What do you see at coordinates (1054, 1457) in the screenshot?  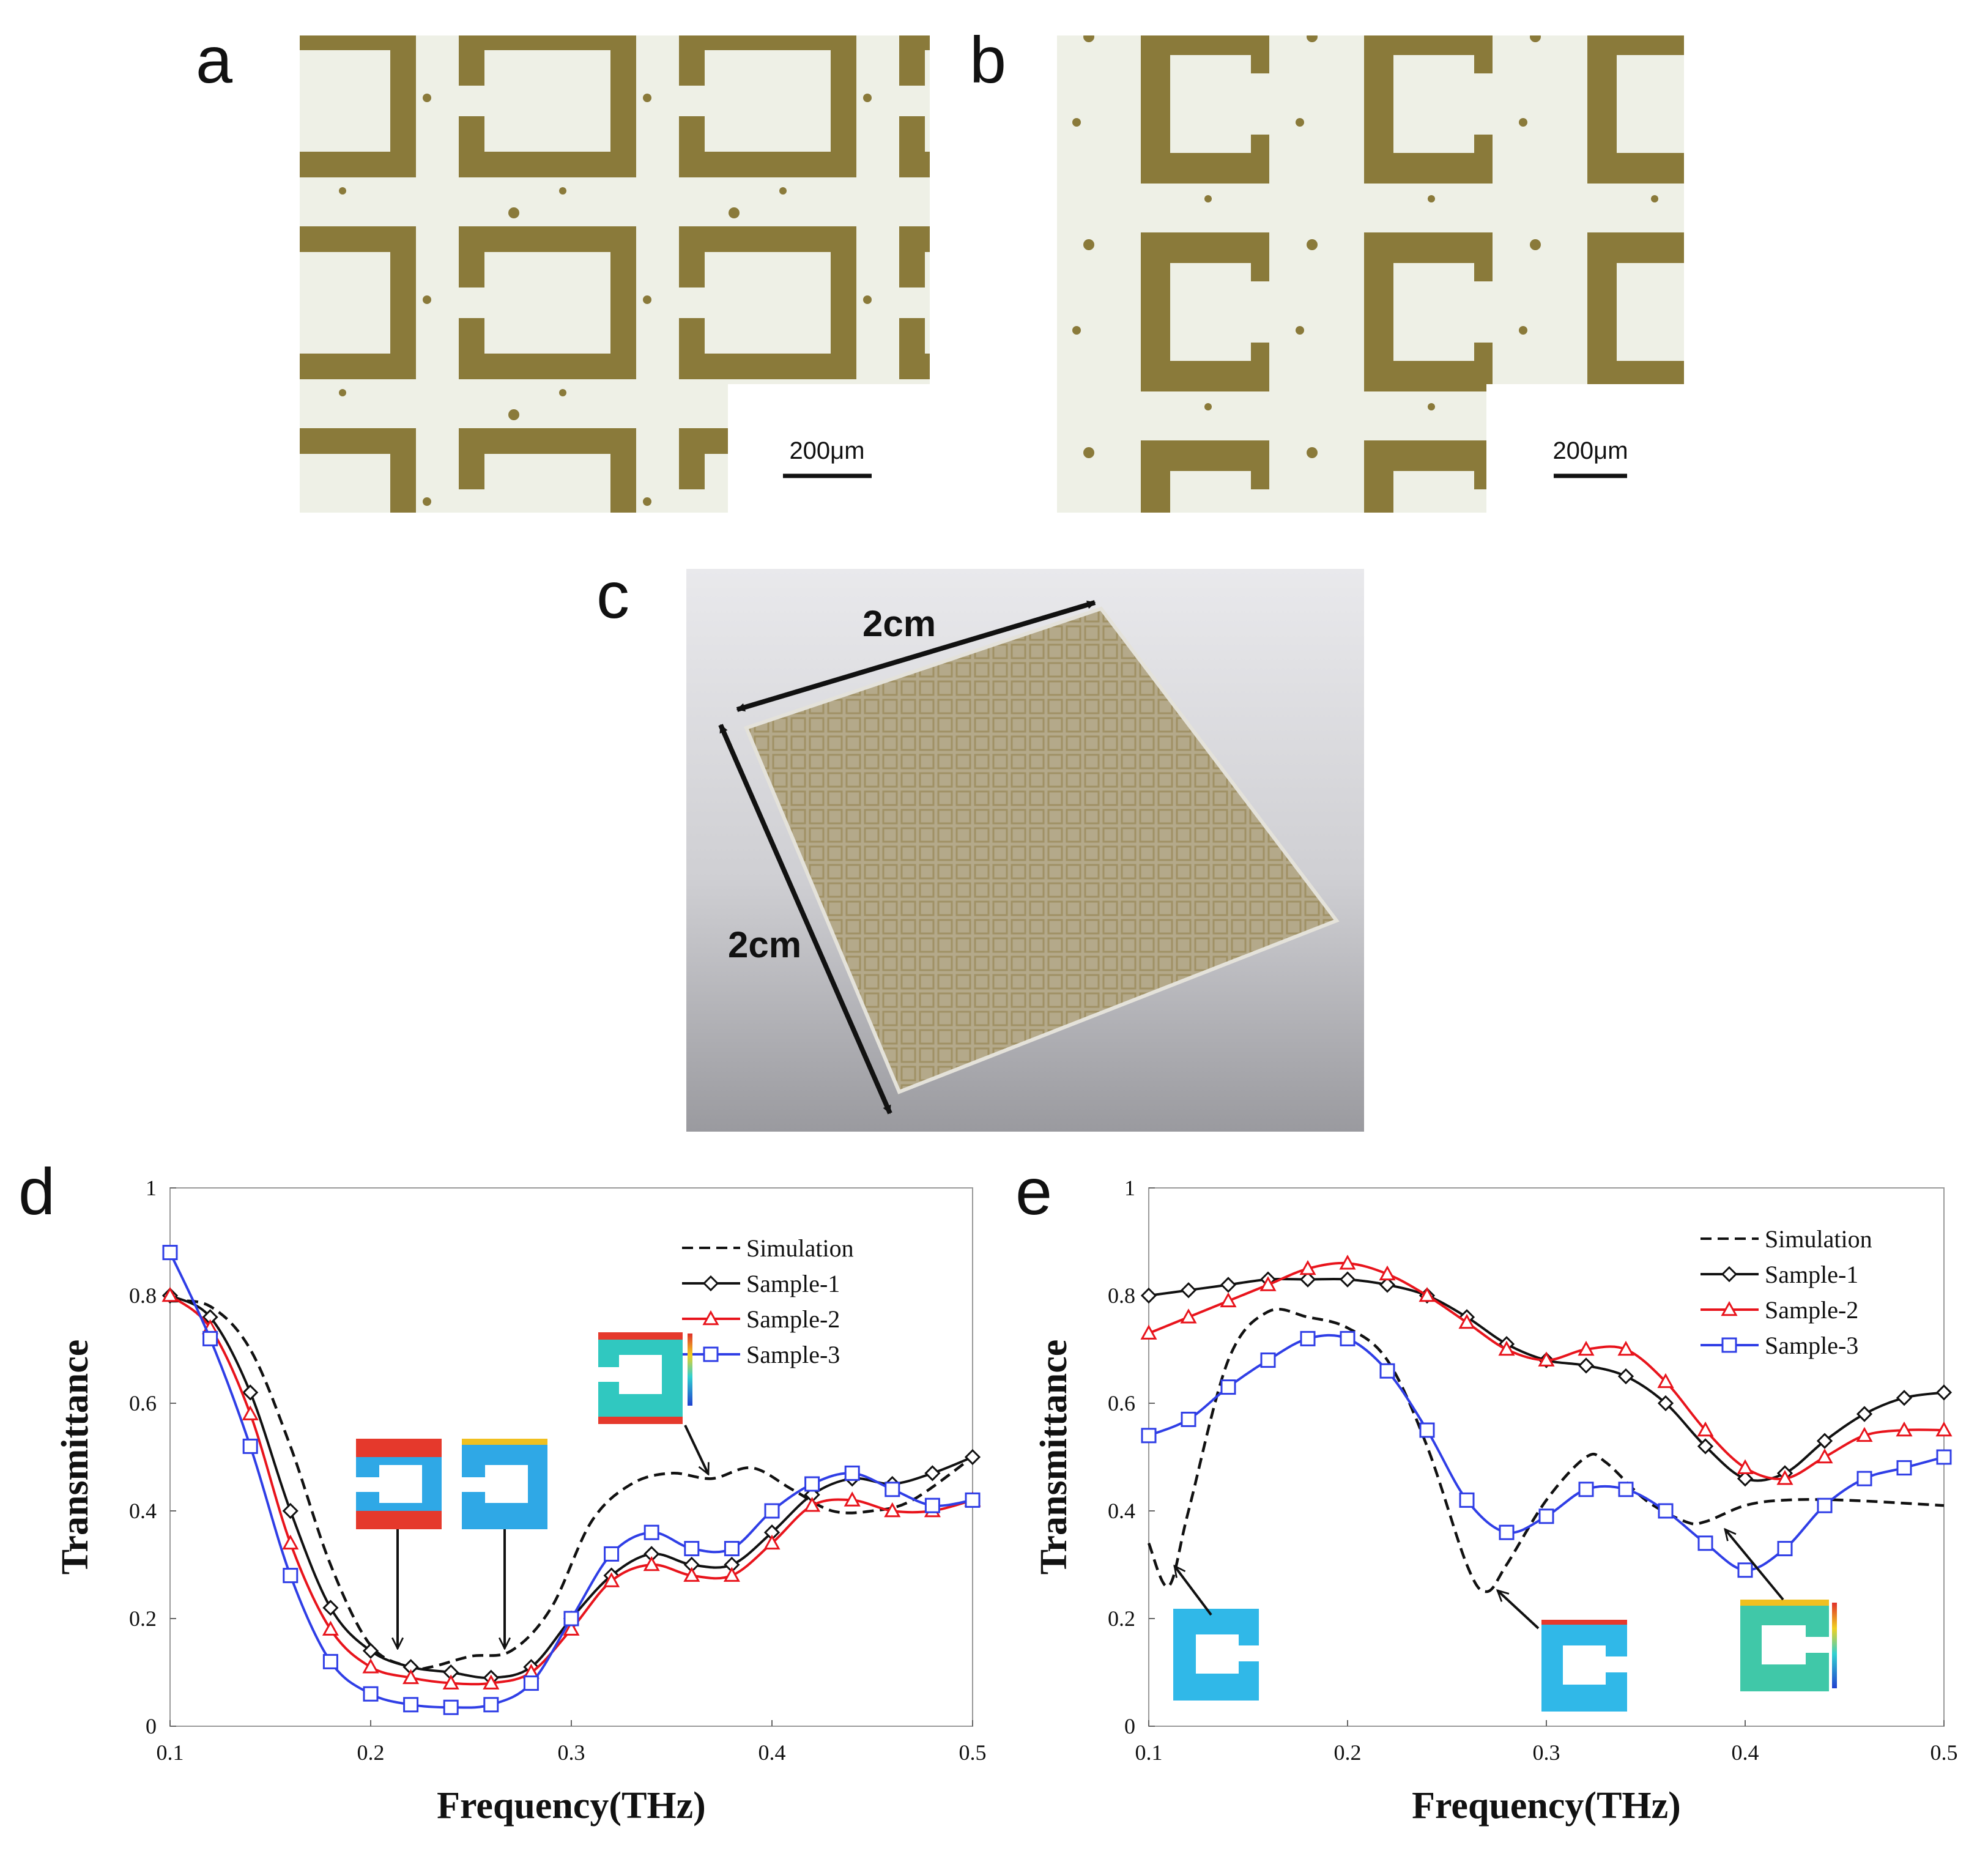 I see `chart-e-y-axis-title: Transmittance` at bounding box center [1054, 1457].